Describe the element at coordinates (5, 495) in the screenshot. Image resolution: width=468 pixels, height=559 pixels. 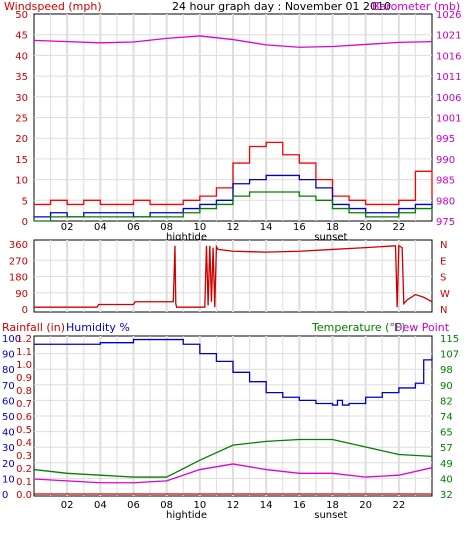
I see `humidity-y-tick-label: 0` at that location.